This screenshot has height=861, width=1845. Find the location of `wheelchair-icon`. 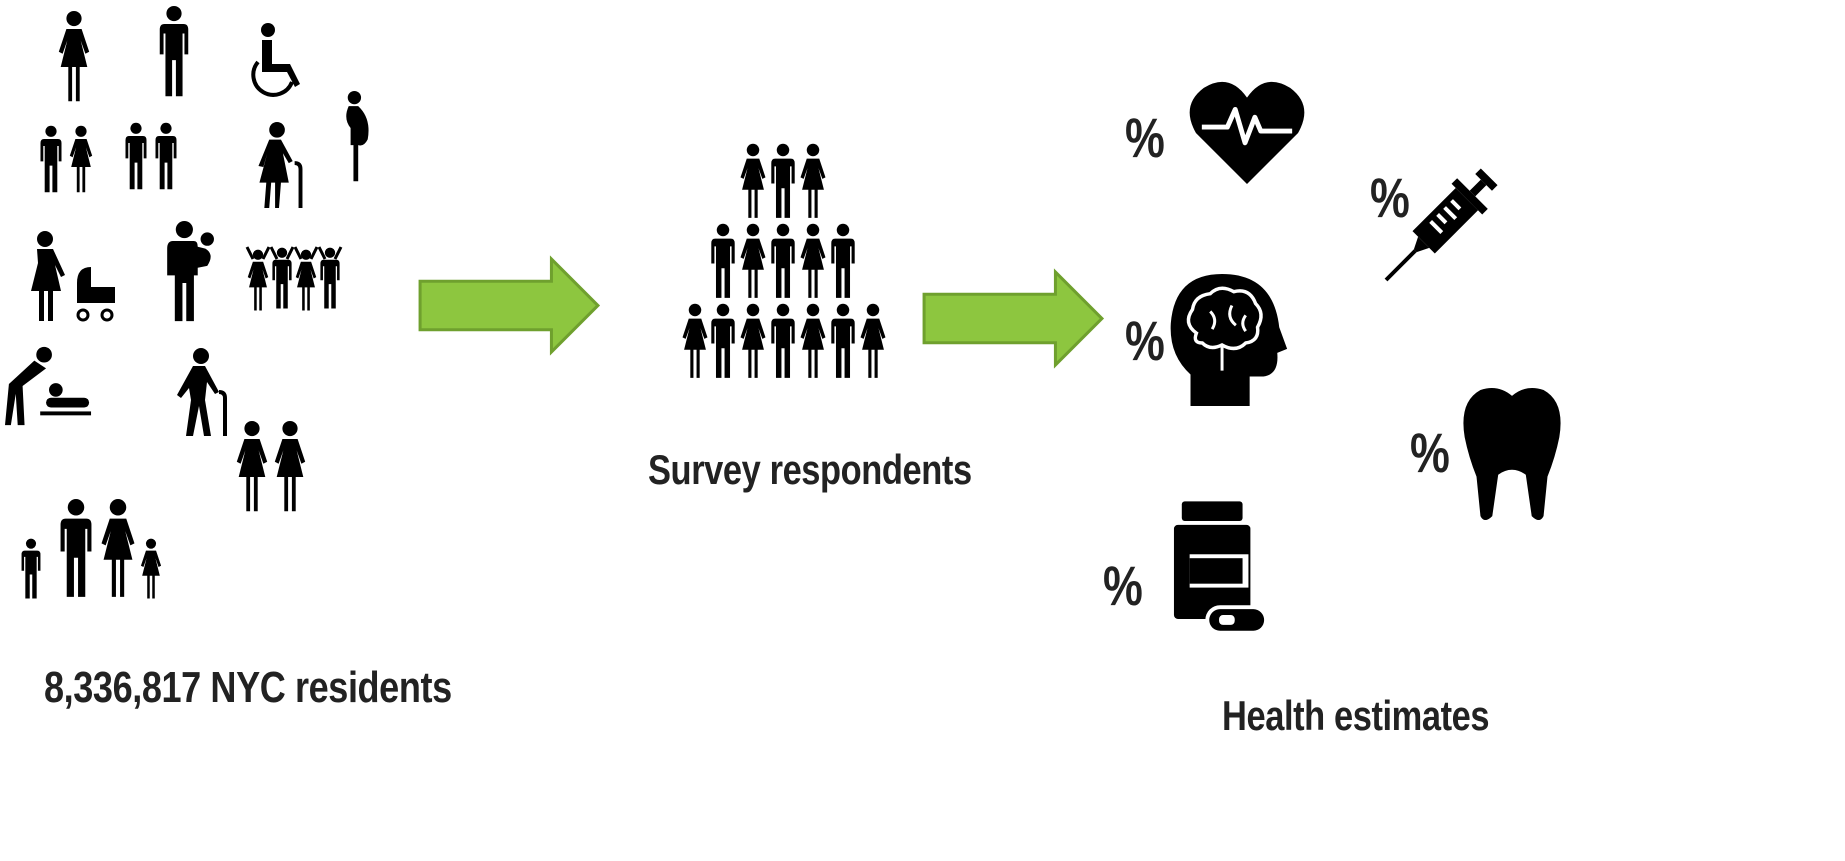

wheelchair-icon is located at coordinates (275, 60).